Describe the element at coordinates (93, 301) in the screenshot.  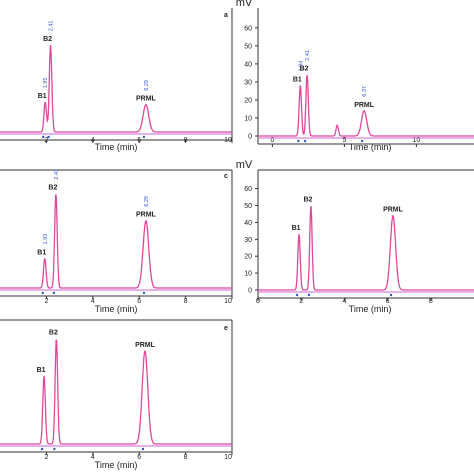
I see `panel-c-xtick-label: 4` at that location.